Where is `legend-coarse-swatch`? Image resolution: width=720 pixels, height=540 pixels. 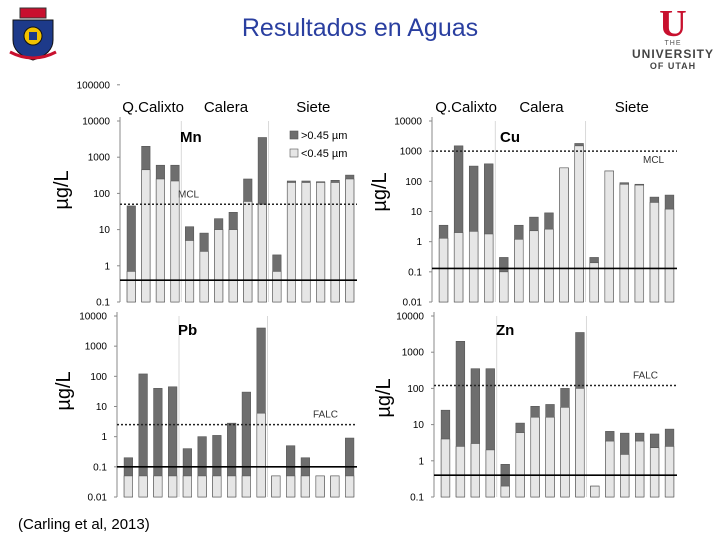 legend-coarse-swatch is located at coordinates (294, 135).